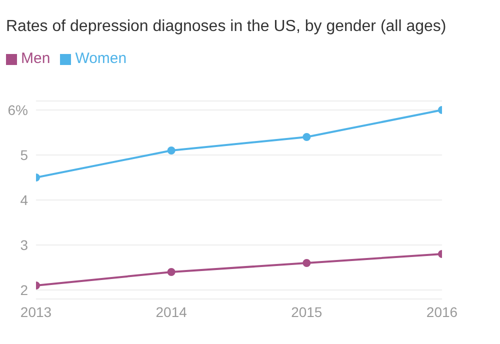  I want to click on chart-title: Rates of depression diagnoses in the US, by gender (all ages), so click(226, 27).